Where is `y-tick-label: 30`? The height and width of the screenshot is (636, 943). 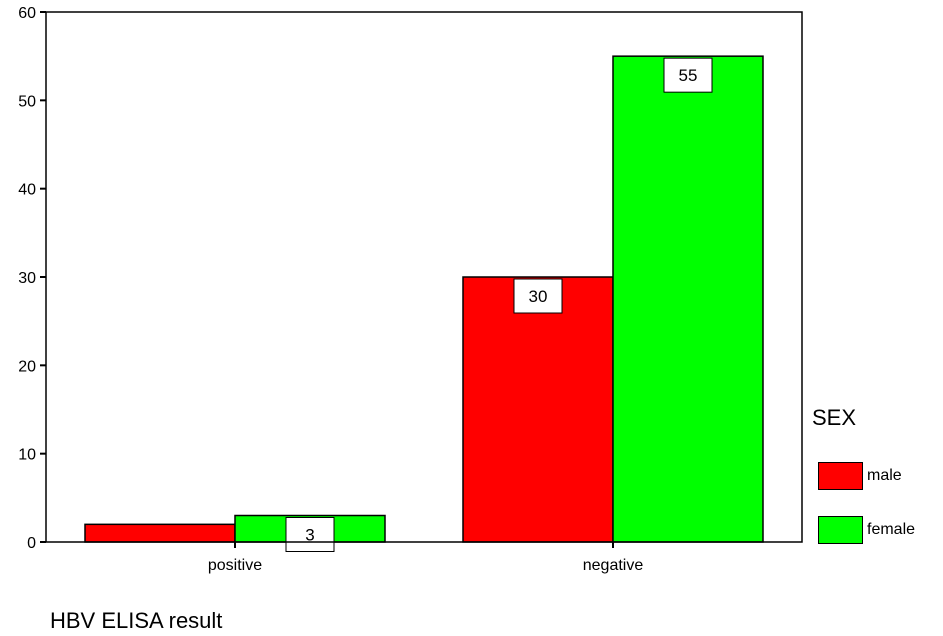 y-tick-label: 30 is located at coordinates (27, 278).